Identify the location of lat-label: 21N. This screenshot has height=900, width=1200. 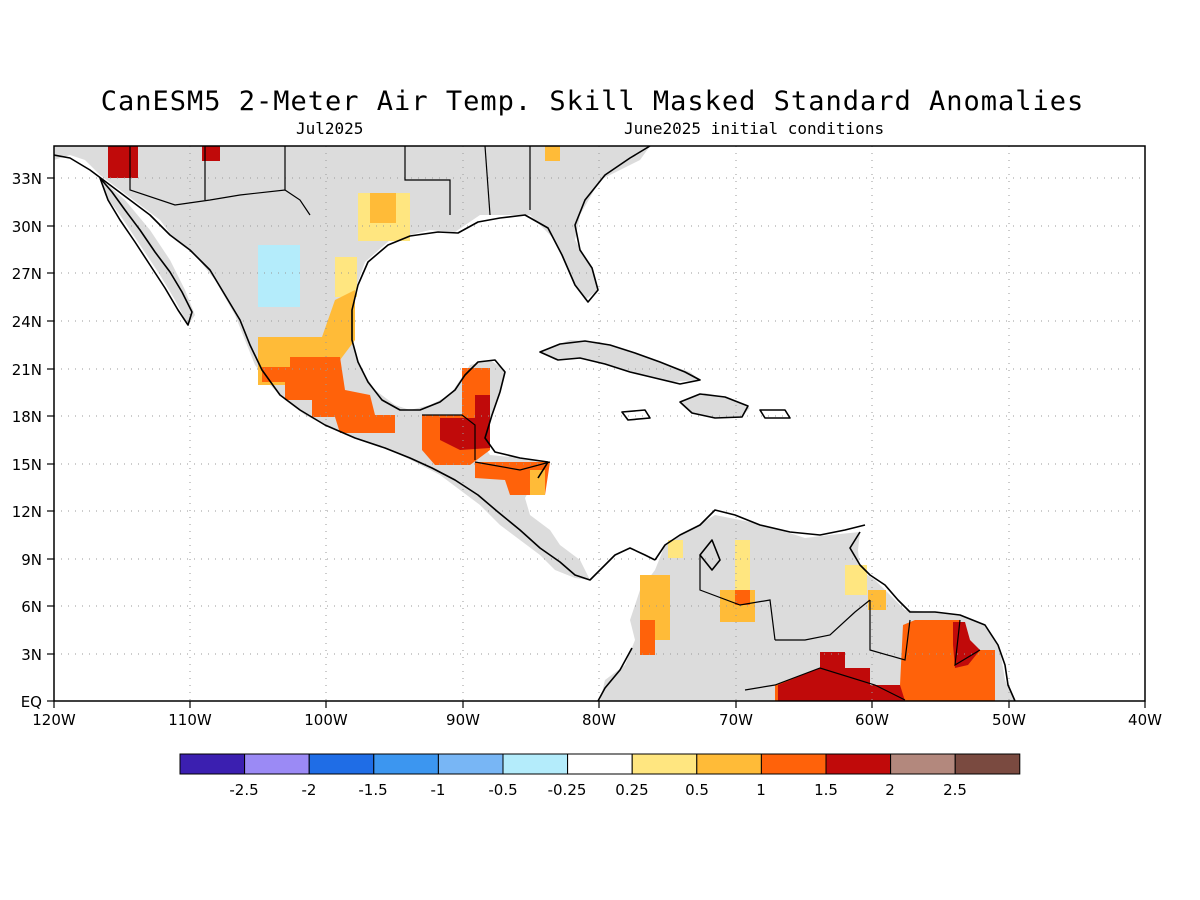
(27, 370).